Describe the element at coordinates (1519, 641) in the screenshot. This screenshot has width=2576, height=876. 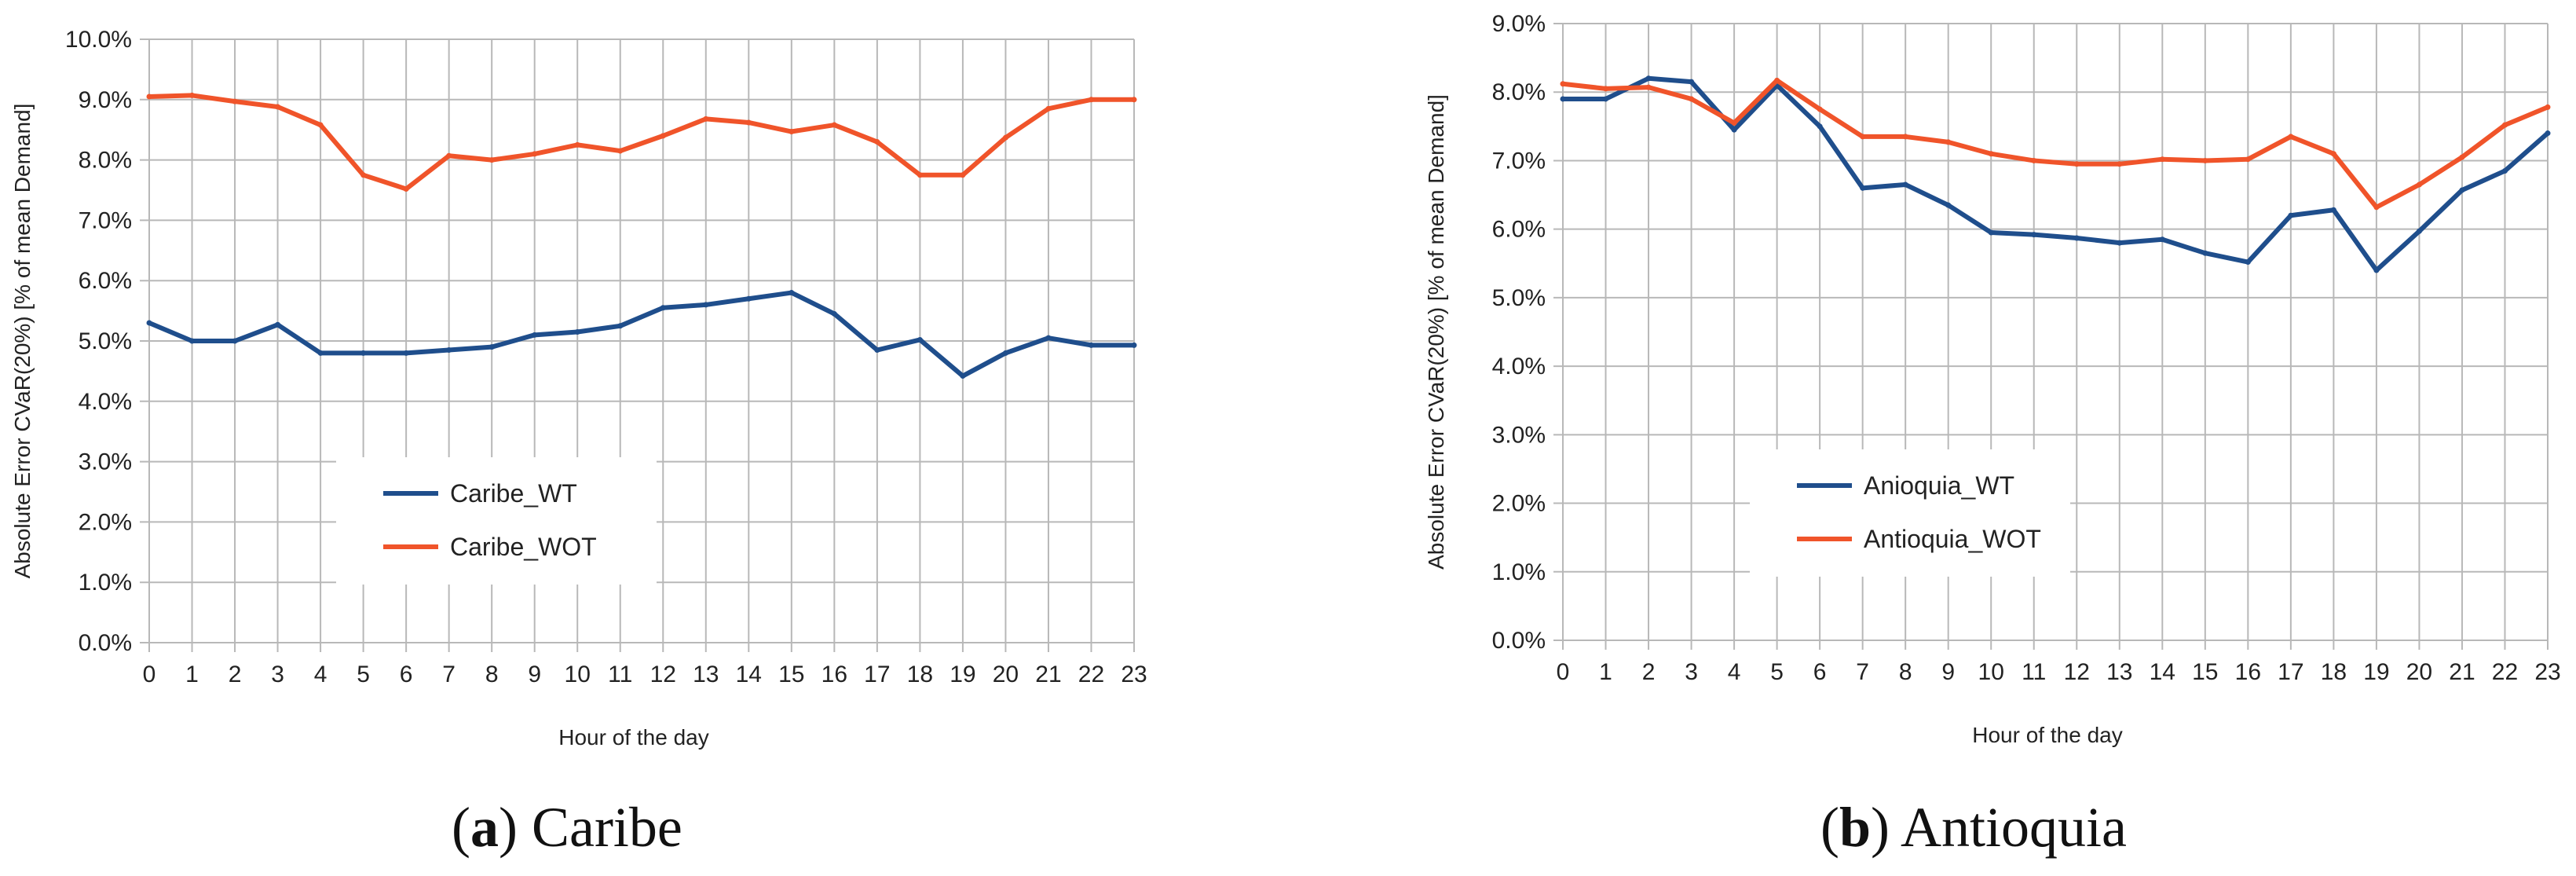
I see `y-tick-label: 0.0%` at that location.